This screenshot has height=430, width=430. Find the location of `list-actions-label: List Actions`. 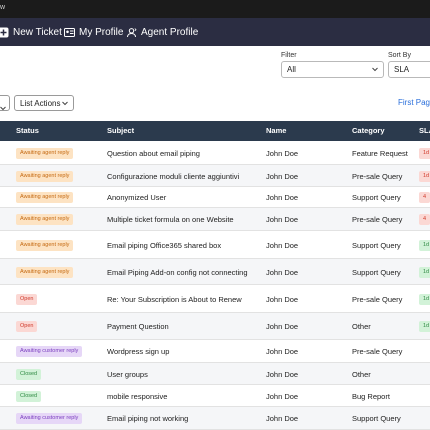

list-actions-label: List Actions is located at coordinates (40, 103).